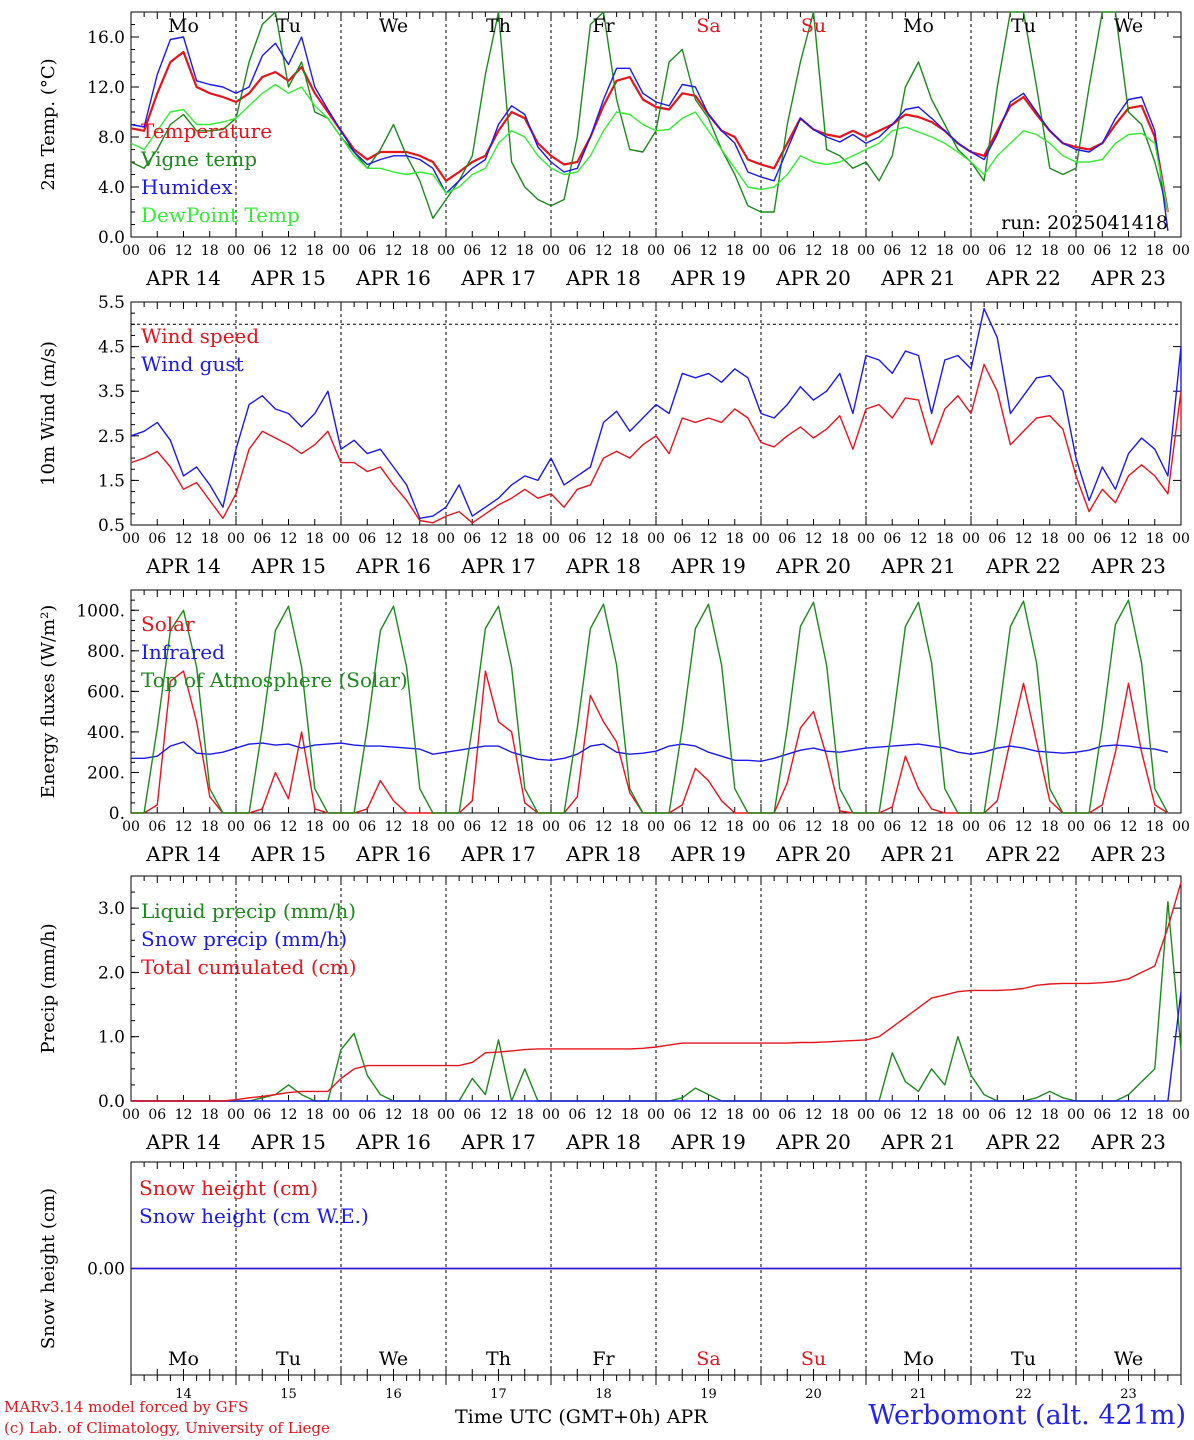 The width and height of the screenshot is (1194, 1440). What do you see at coordinates (274, 680) in the screenshot?
I see `legend-entry: Top of Atmosphere (Solar)` at bounding box center [274, 680].